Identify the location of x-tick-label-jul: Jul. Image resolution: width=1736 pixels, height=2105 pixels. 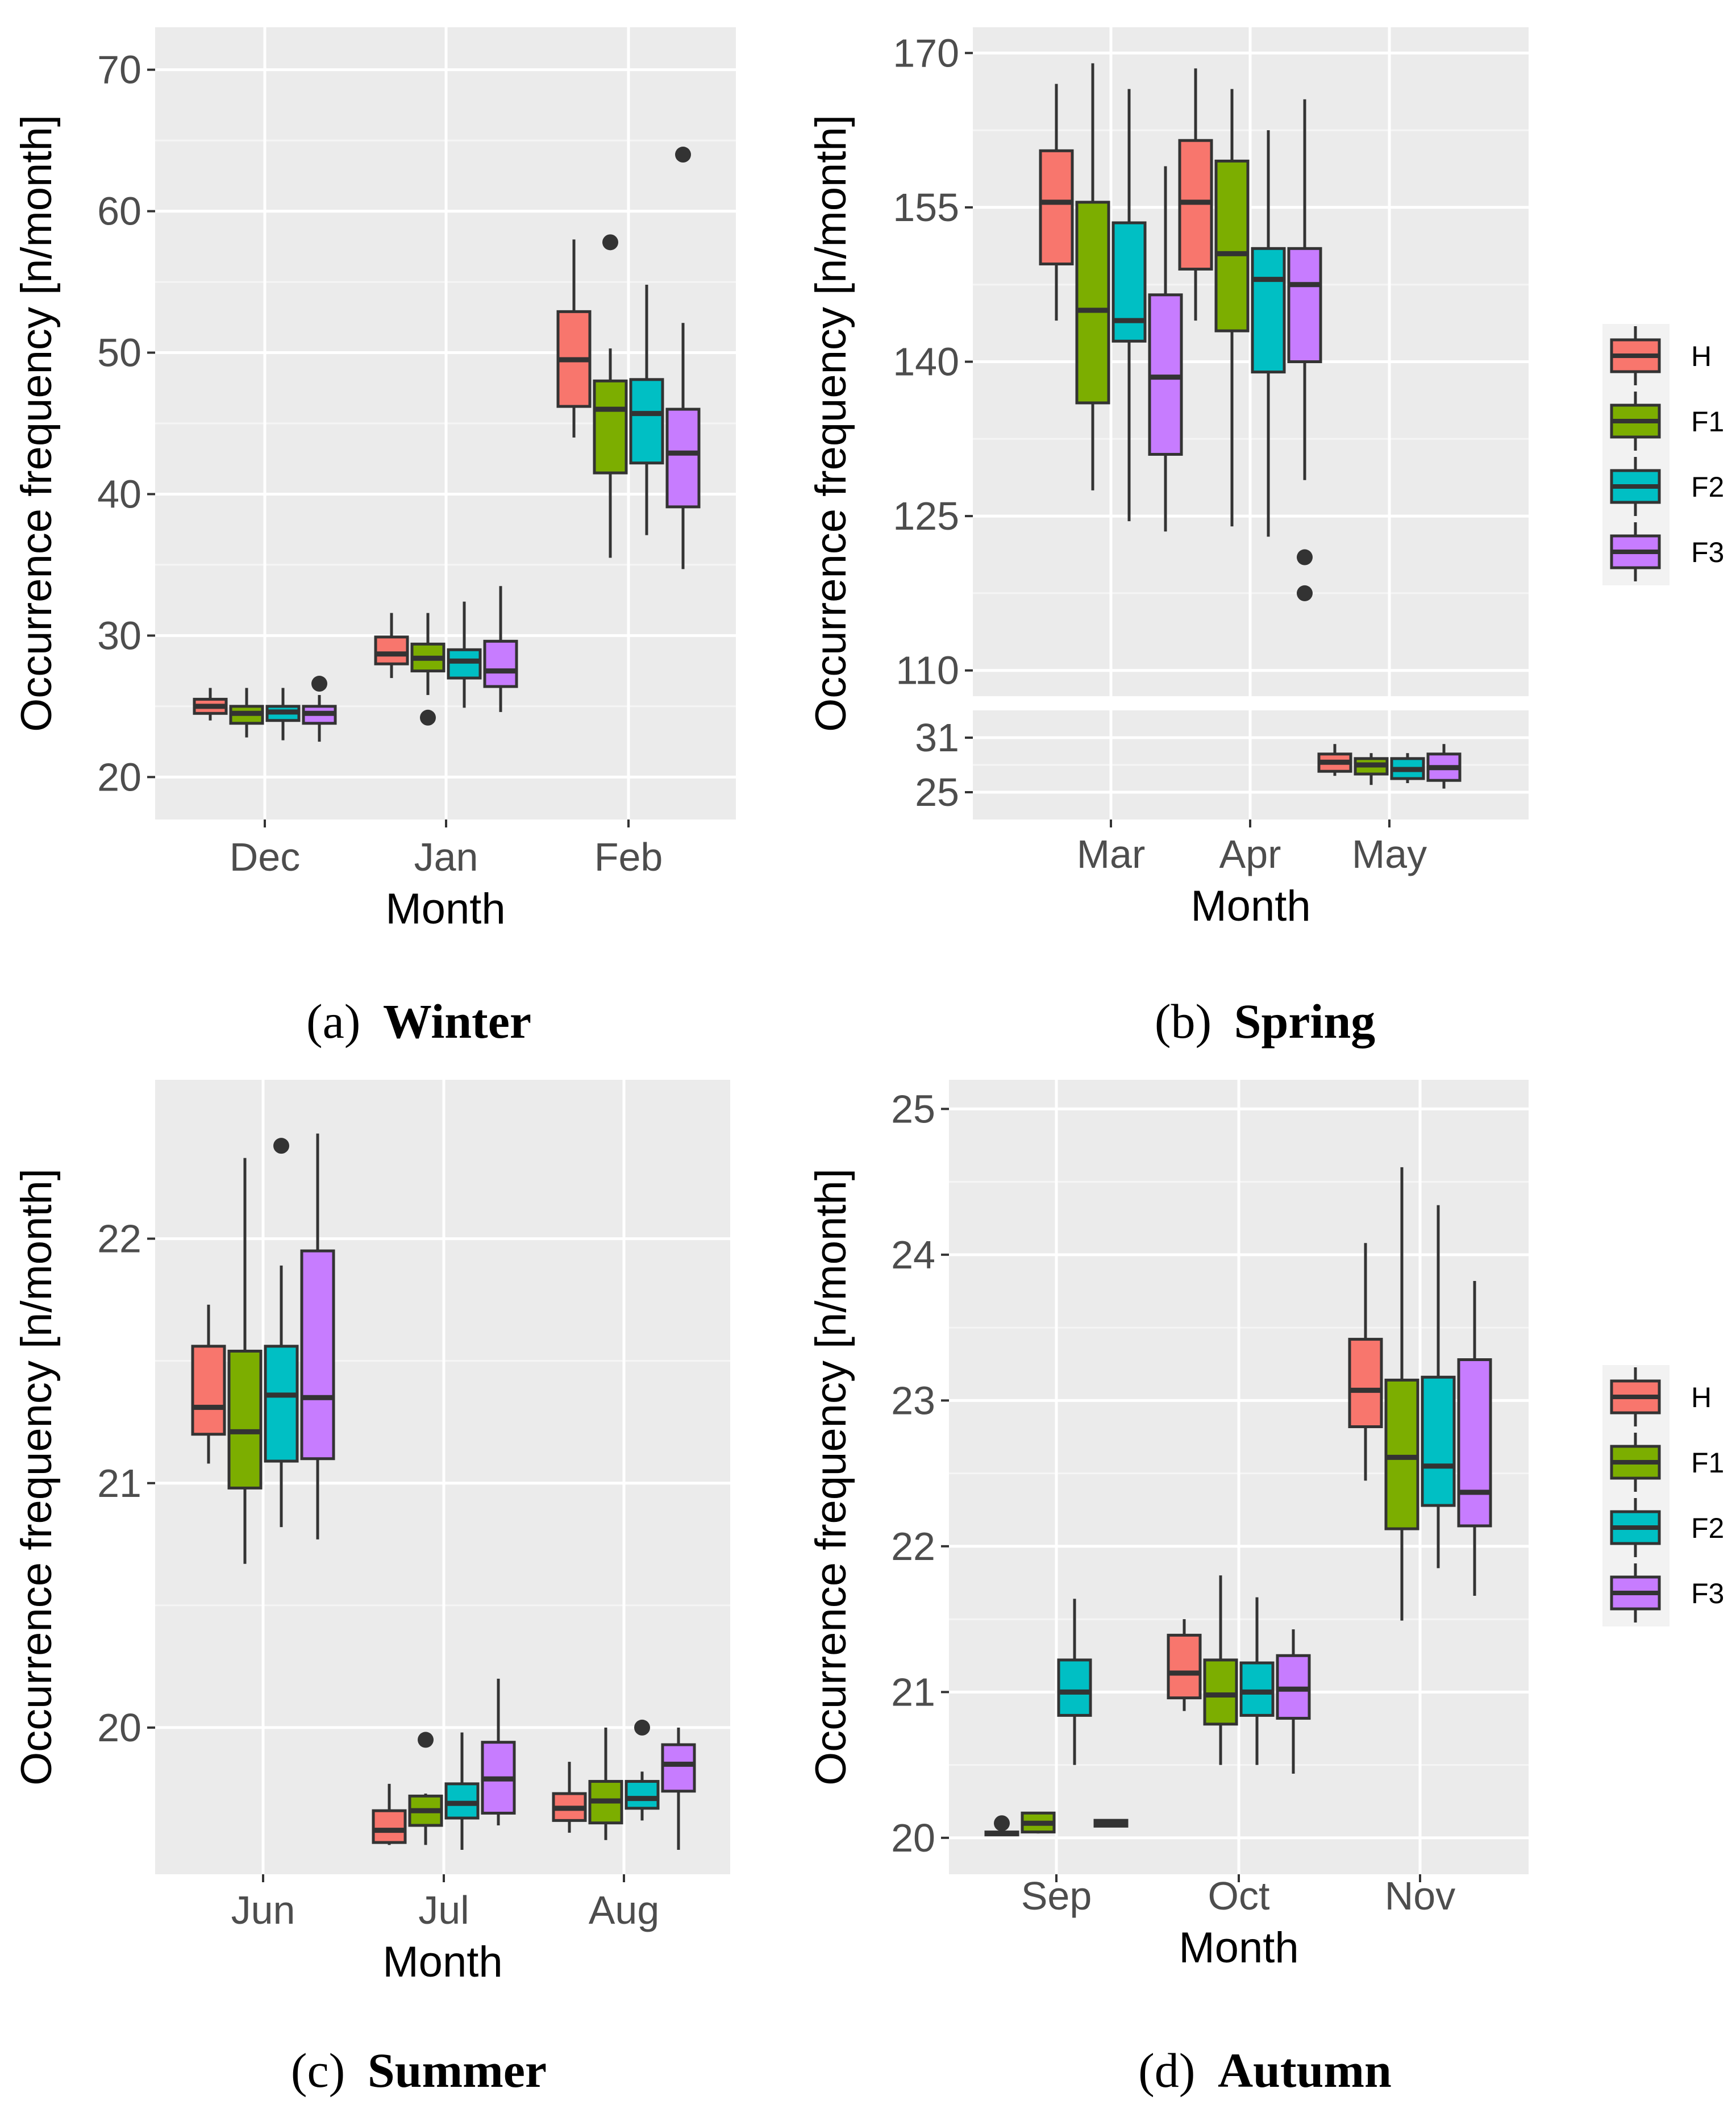
(443, 1910).